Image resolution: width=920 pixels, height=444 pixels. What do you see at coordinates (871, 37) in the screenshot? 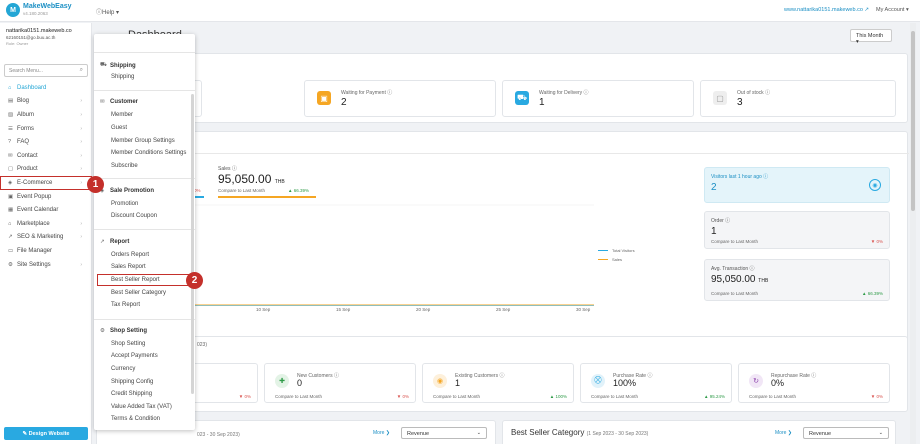
I see `period-select: This Month ▾` at bounding box center [871, 37].